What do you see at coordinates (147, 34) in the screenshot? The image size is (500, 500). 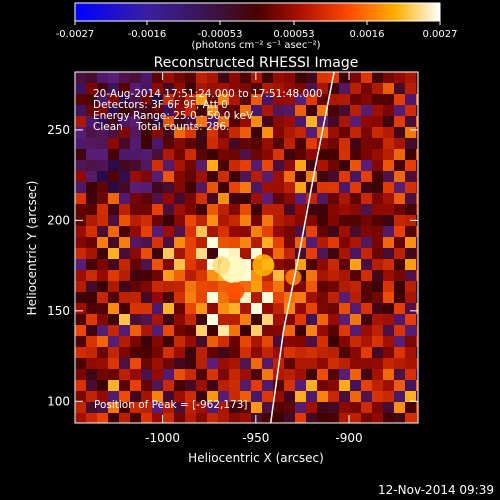 I see `colorbar-tick-label: -0.0016` at bounding box center [147, 34].